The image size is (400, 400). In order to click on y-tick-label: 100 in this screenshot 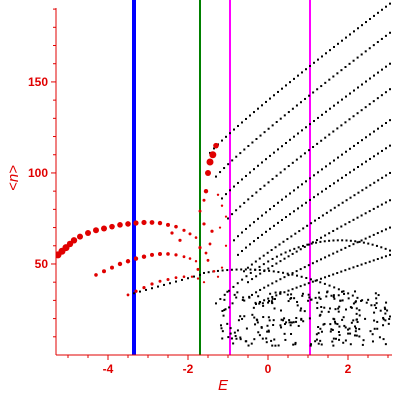, I will do `click(38, 173)`.